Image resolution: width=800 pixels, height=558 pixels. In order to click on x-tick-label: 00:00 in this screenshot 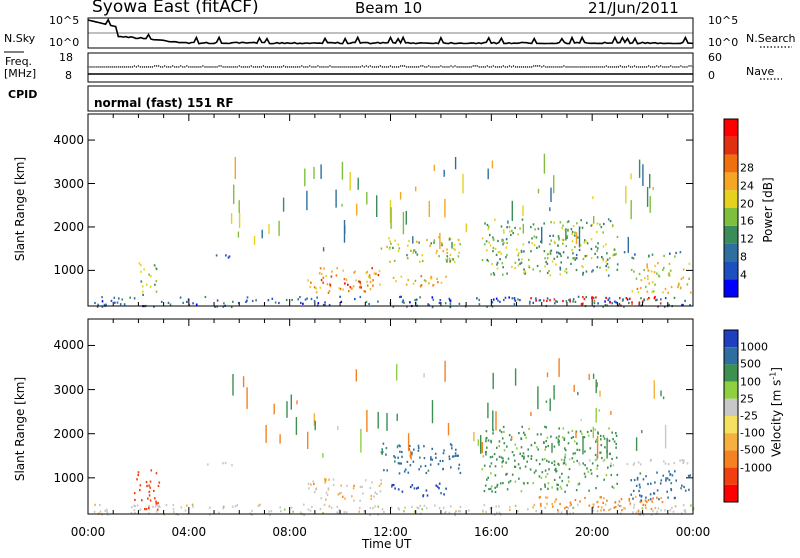, I will do `click(693, 532)`.